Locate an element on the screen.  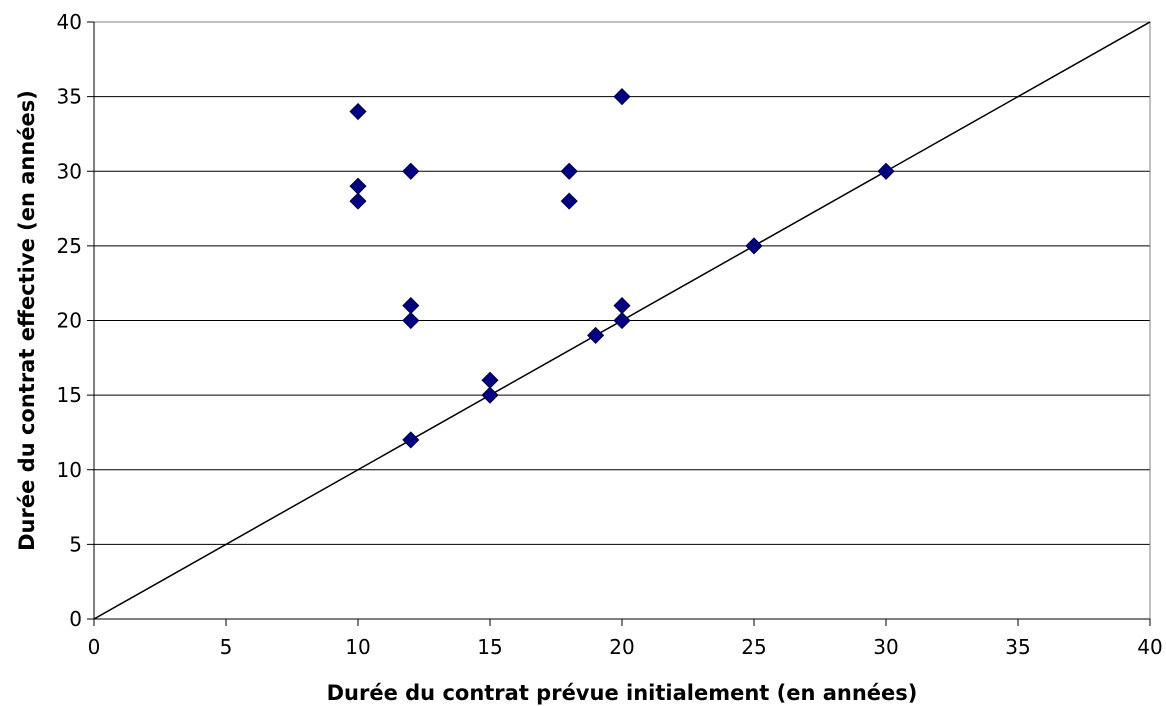
y-tick-label-30: 30 is located at coordinates (69, 171).